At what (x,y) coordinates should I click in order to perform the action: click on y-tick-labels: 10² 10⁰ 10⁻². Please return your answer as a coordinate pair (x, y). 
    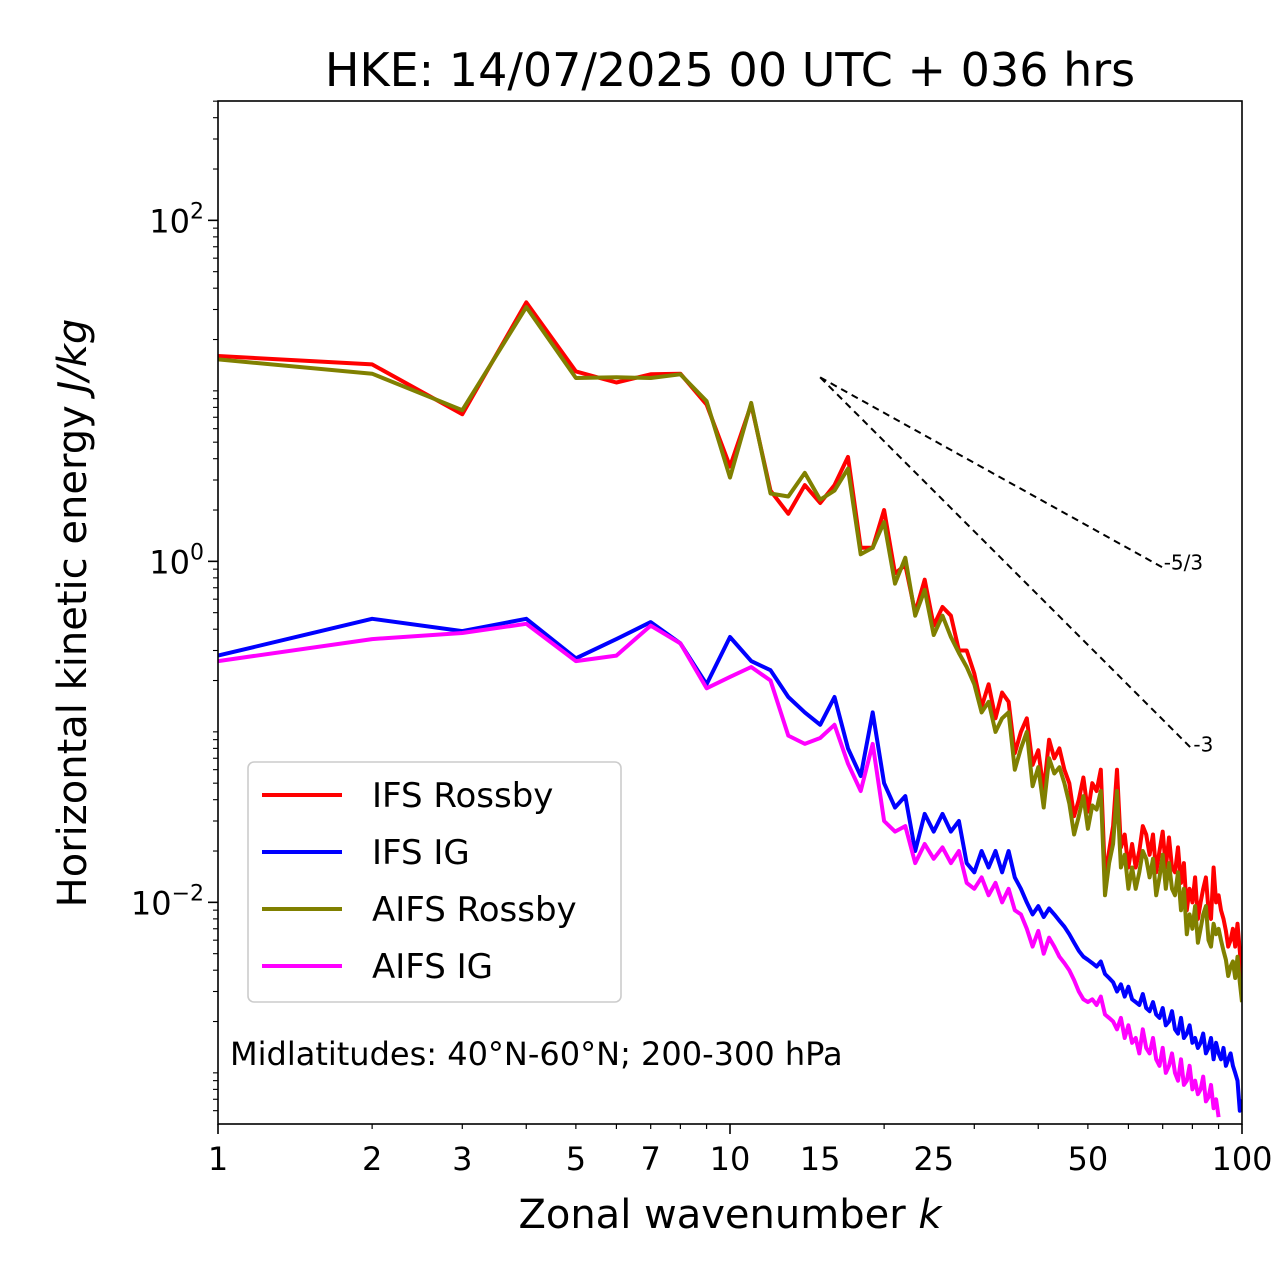
    Looking at the image, I should click on (167, 560).